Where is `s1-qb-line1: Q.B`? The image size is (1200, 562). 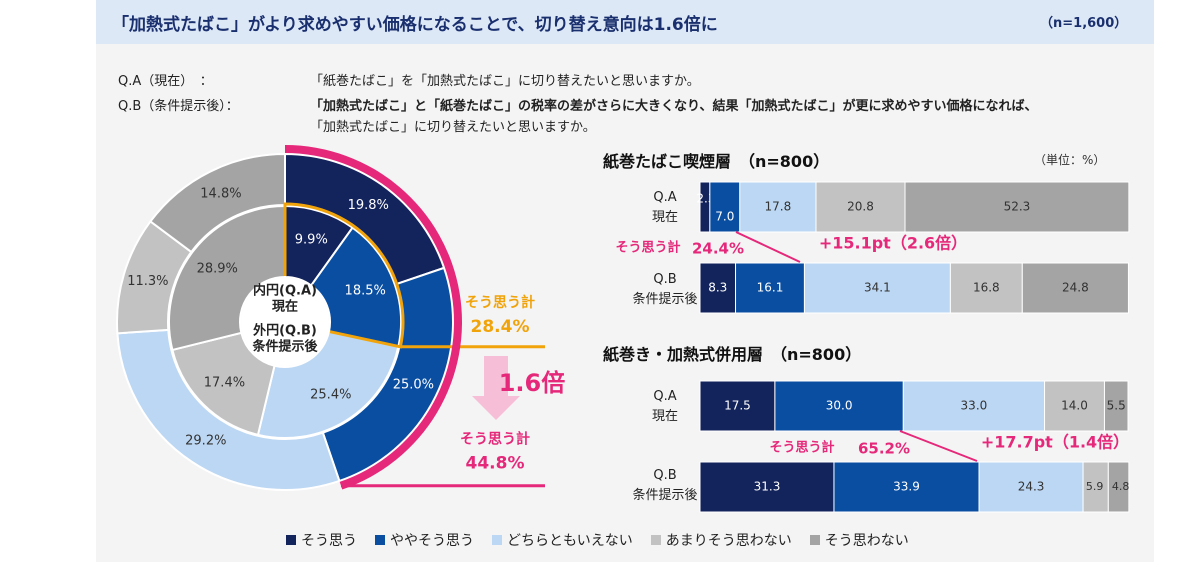 s1-qb-line1: Q.B is located at coordinates (665, 279).